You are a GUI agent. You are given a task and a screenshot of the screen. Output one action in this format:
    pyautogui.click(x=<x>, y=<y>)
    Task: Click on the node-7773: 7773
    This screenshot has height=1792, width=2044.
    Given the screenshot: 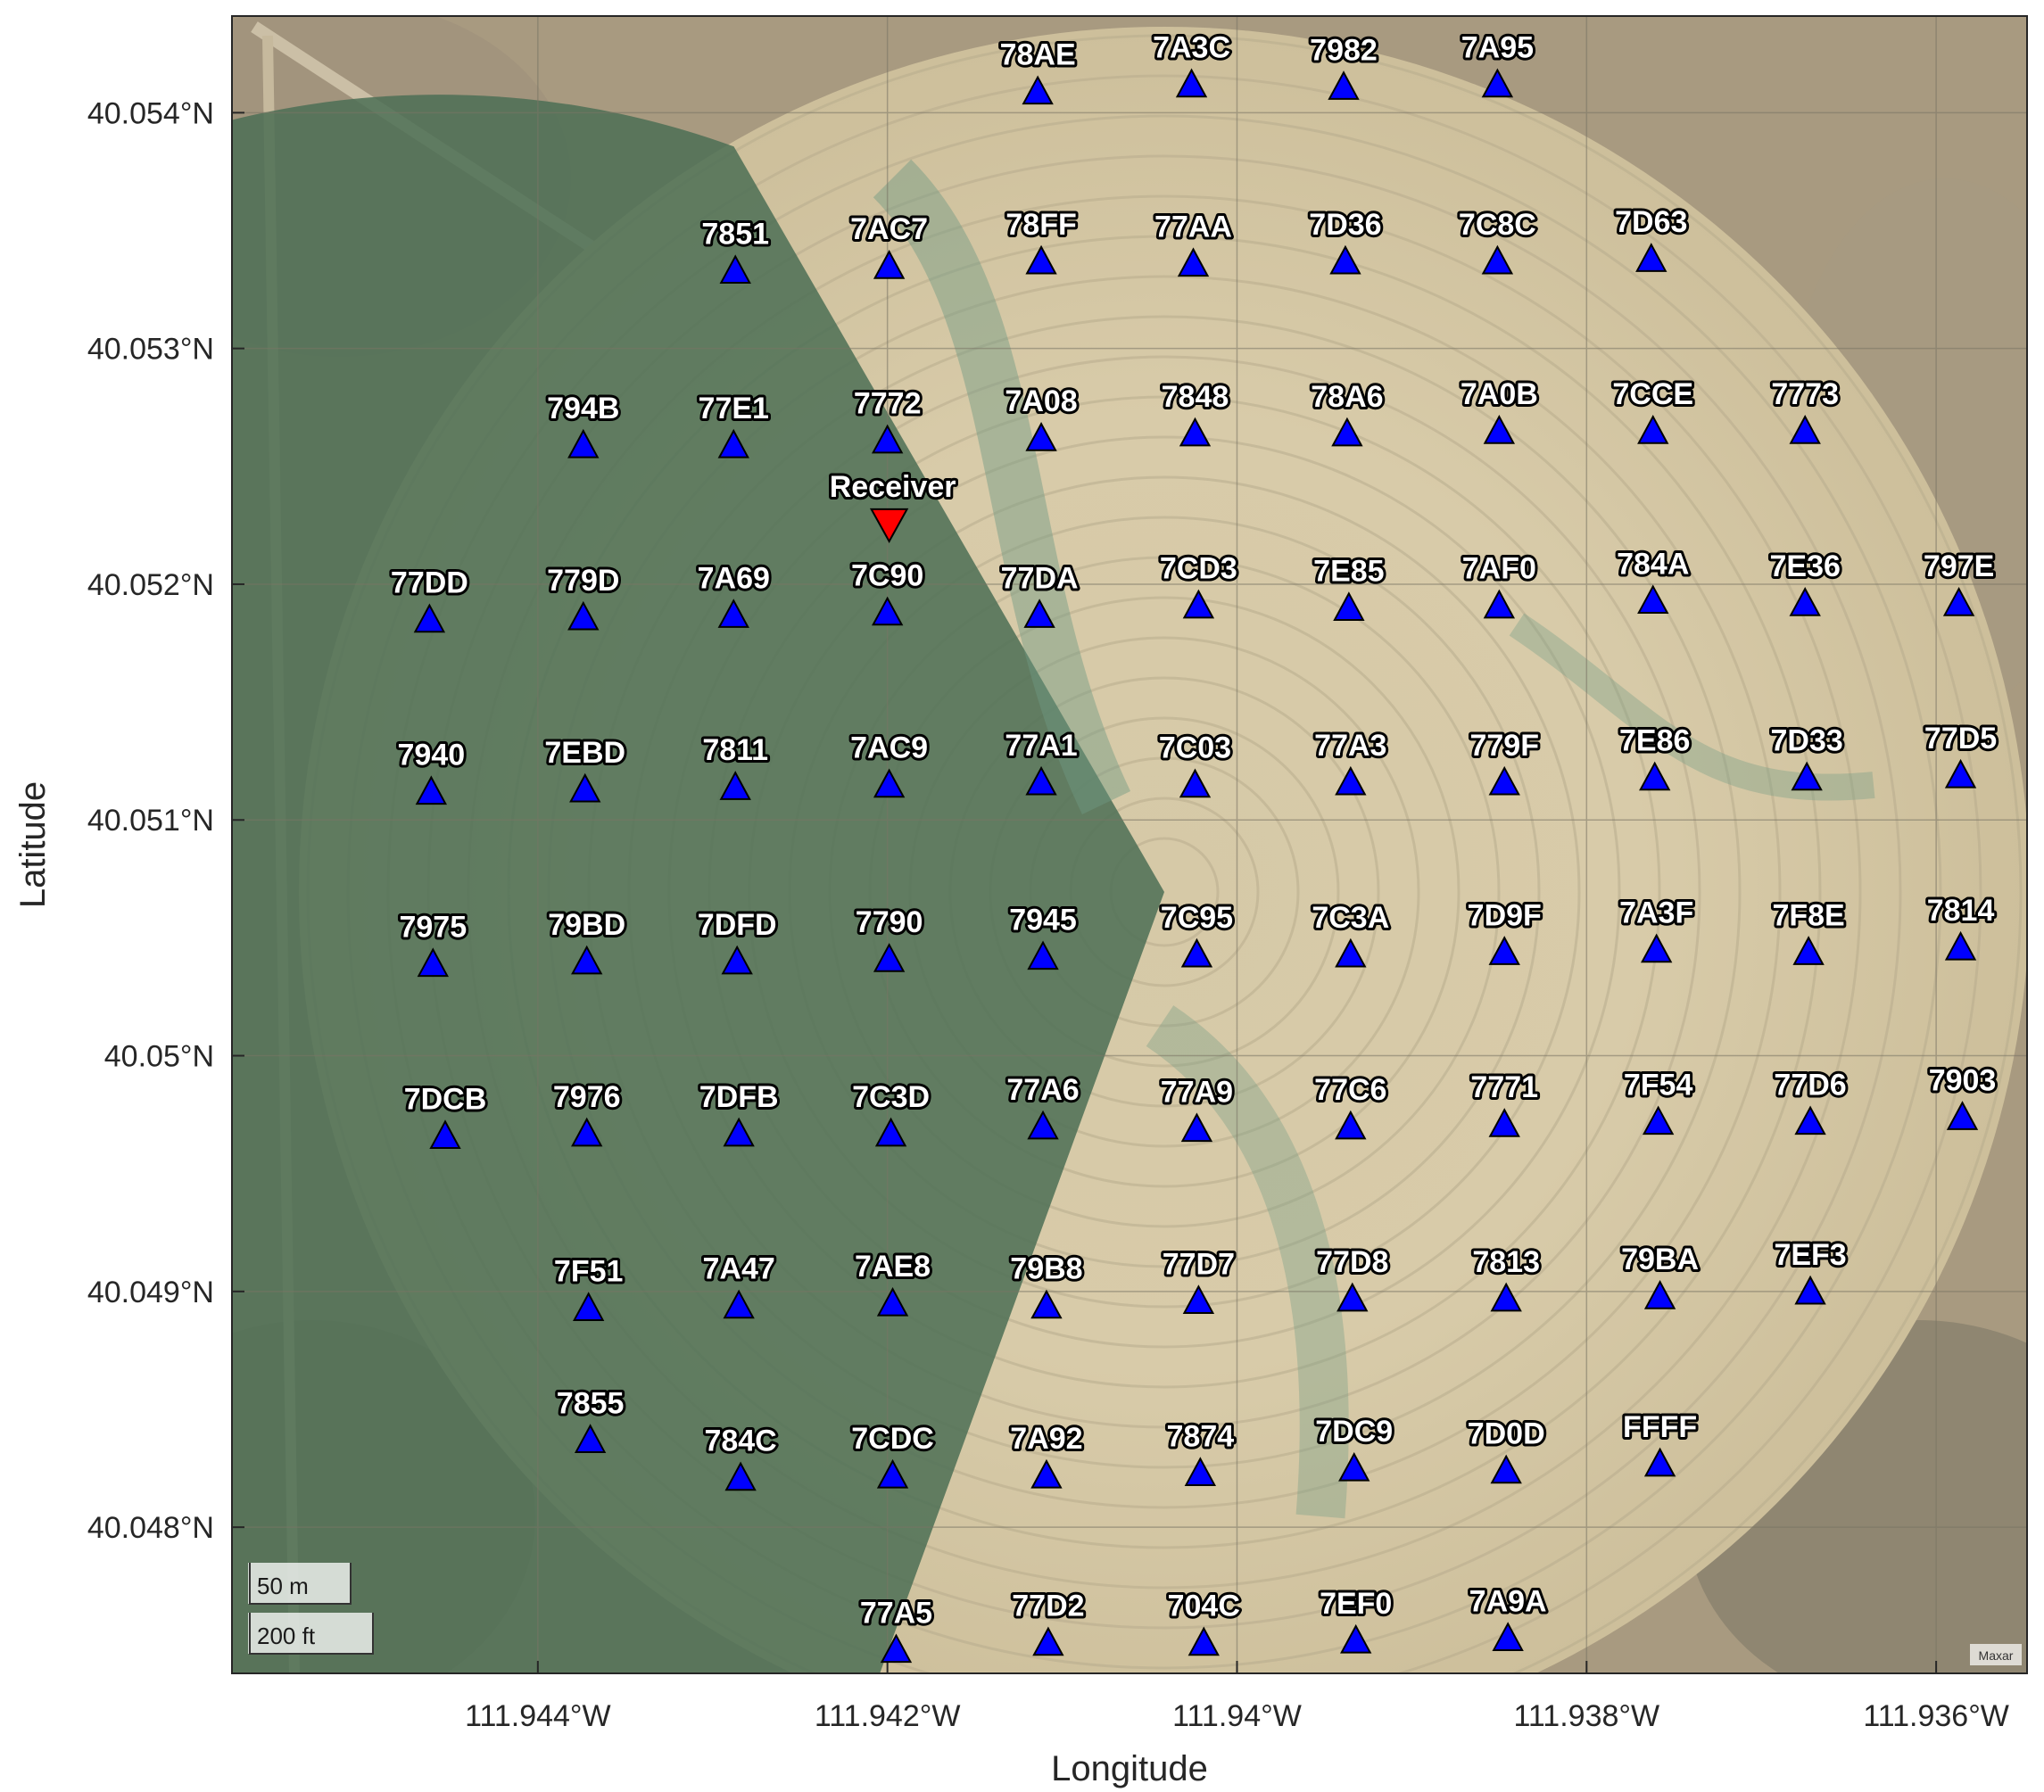 What is the action you would take?
    pyautogui.click(x=1804, y=409)
    